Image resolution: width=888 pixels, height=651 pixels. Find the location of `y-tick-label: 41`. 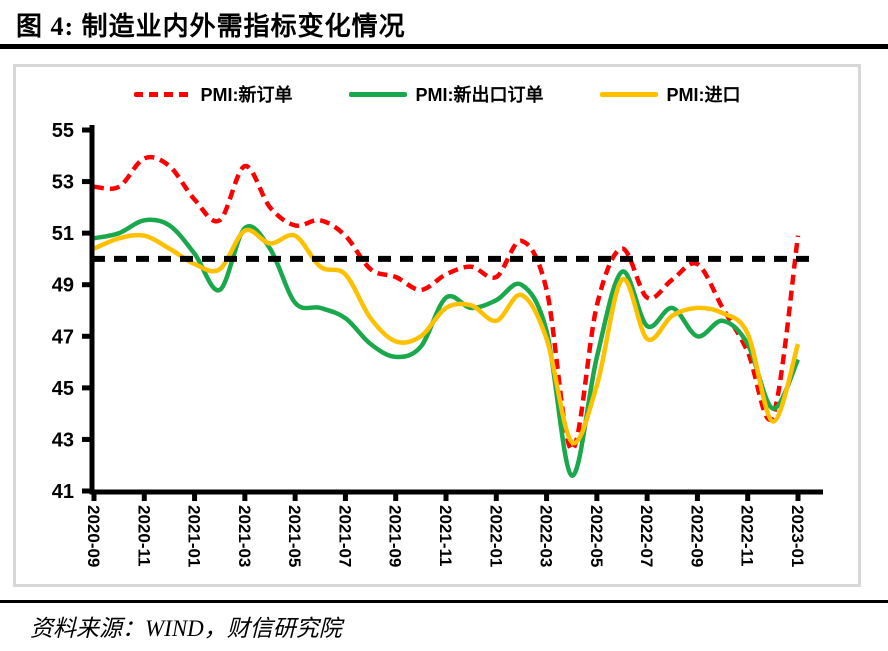

y-tick-label: 41 is located at coordinates (63, 492).